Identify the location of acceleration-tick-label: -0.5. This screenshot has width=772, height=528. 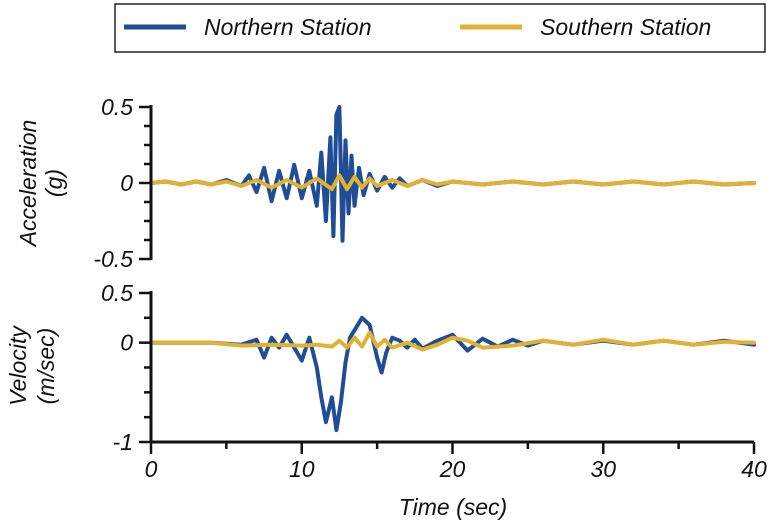
(113, 259).